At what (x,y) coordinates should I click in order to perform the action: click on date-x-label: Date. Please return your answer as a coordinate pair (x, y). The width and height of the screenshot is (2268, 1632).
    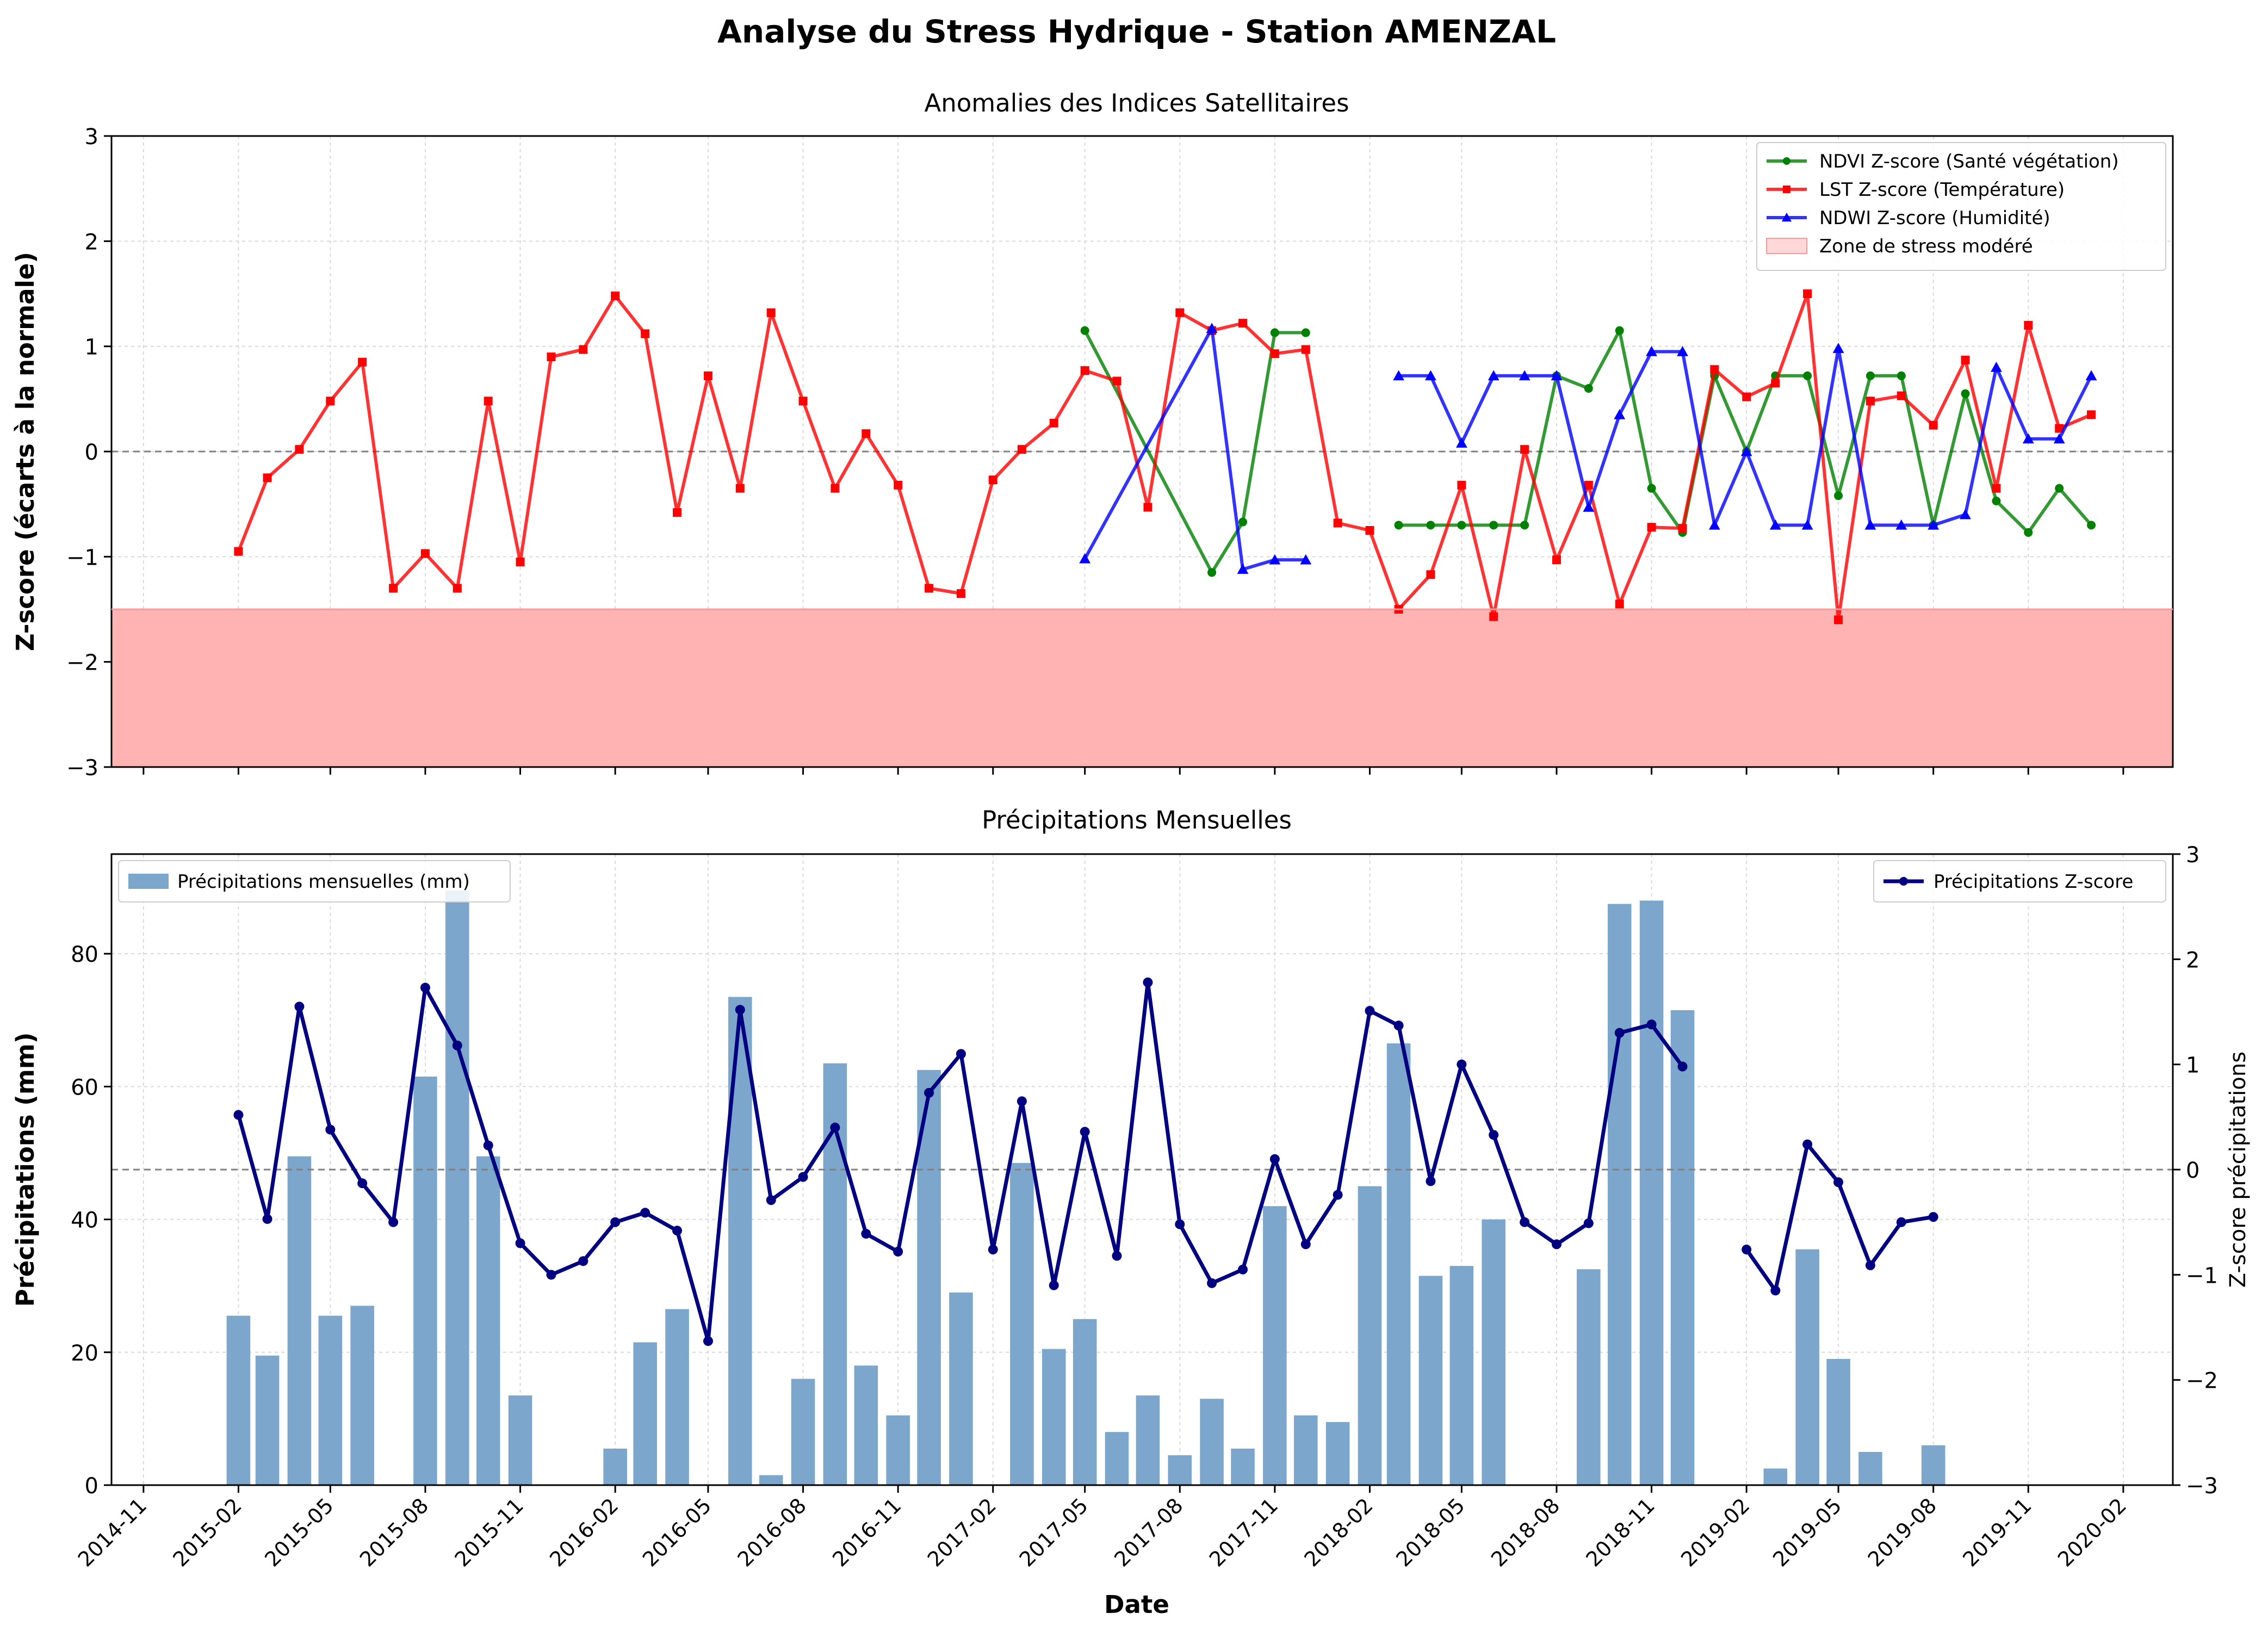
    Looking at the image, I should click on (1136, 1604).